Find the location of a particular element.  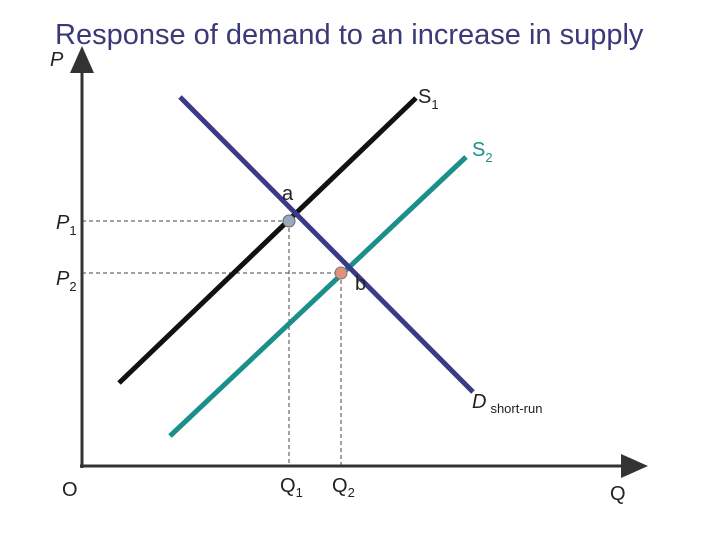

p2-label: P2 is located at coordinates (66, 281).